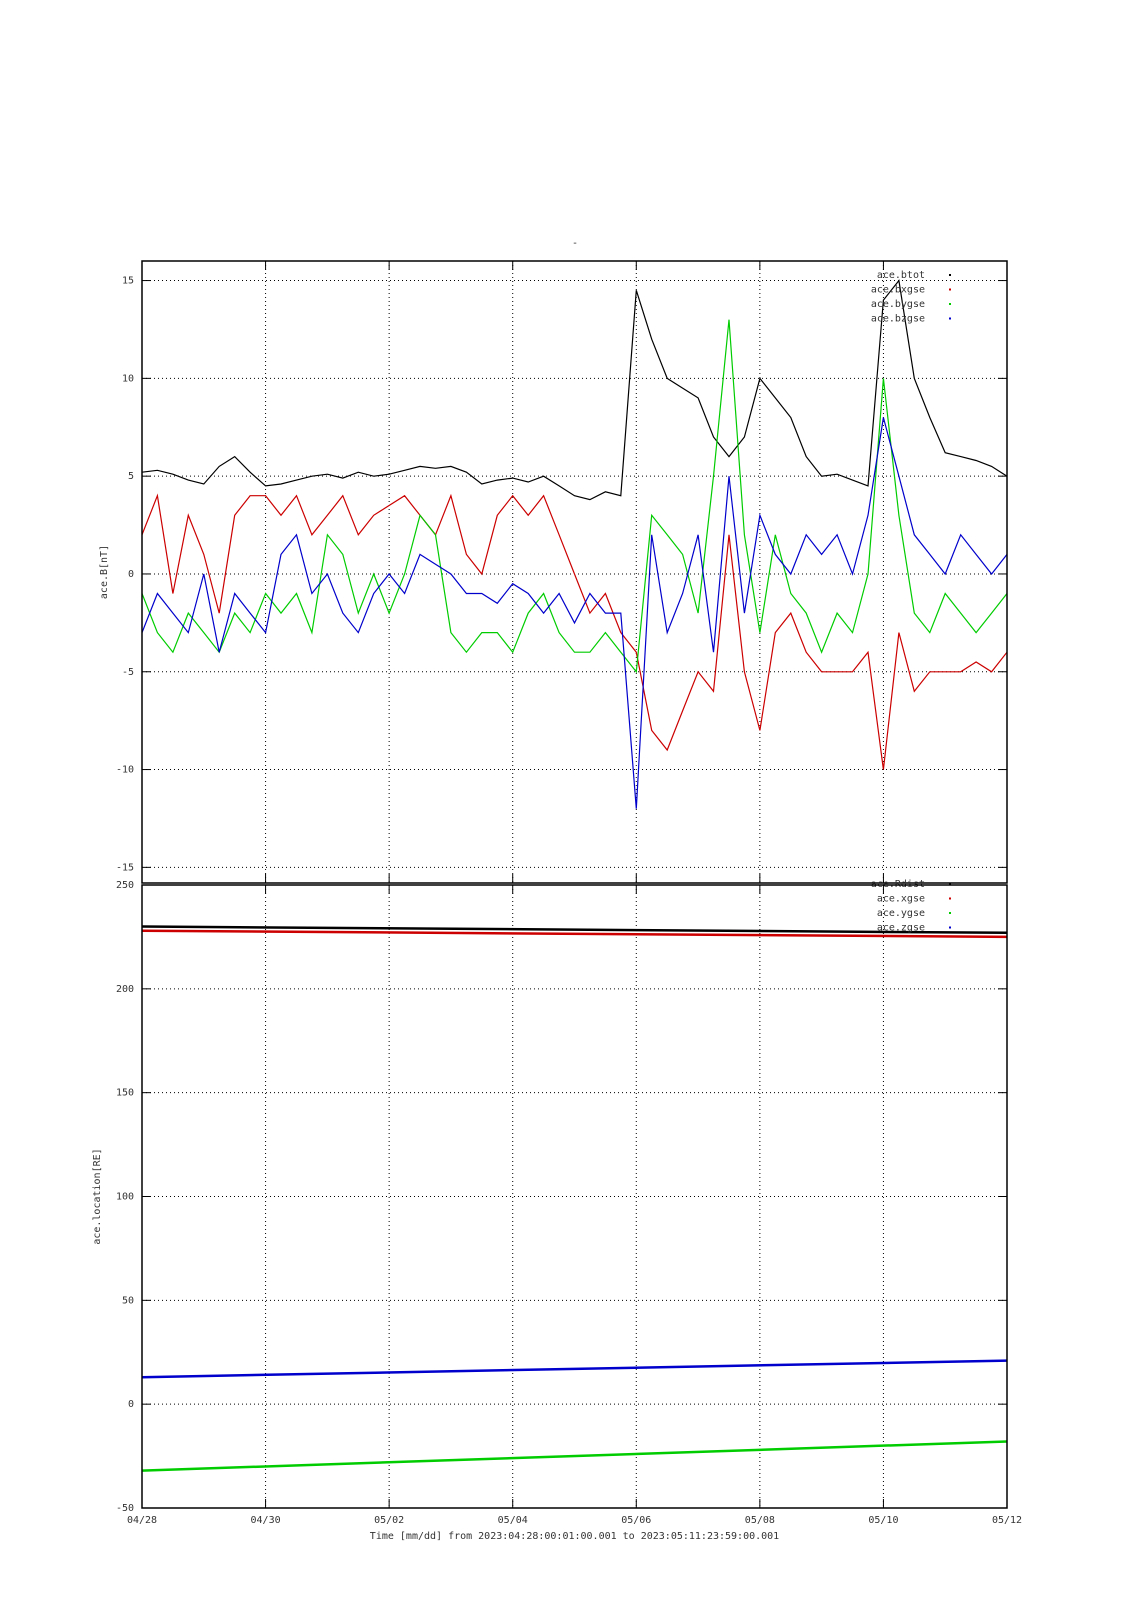 Image resolution: width=1131 pixels, height=1600 pixels. What do you see at coordinates (636, 1520) in the screenshot?
I see `x-tick-label: 05/06` at bounding box center [636, 1520].